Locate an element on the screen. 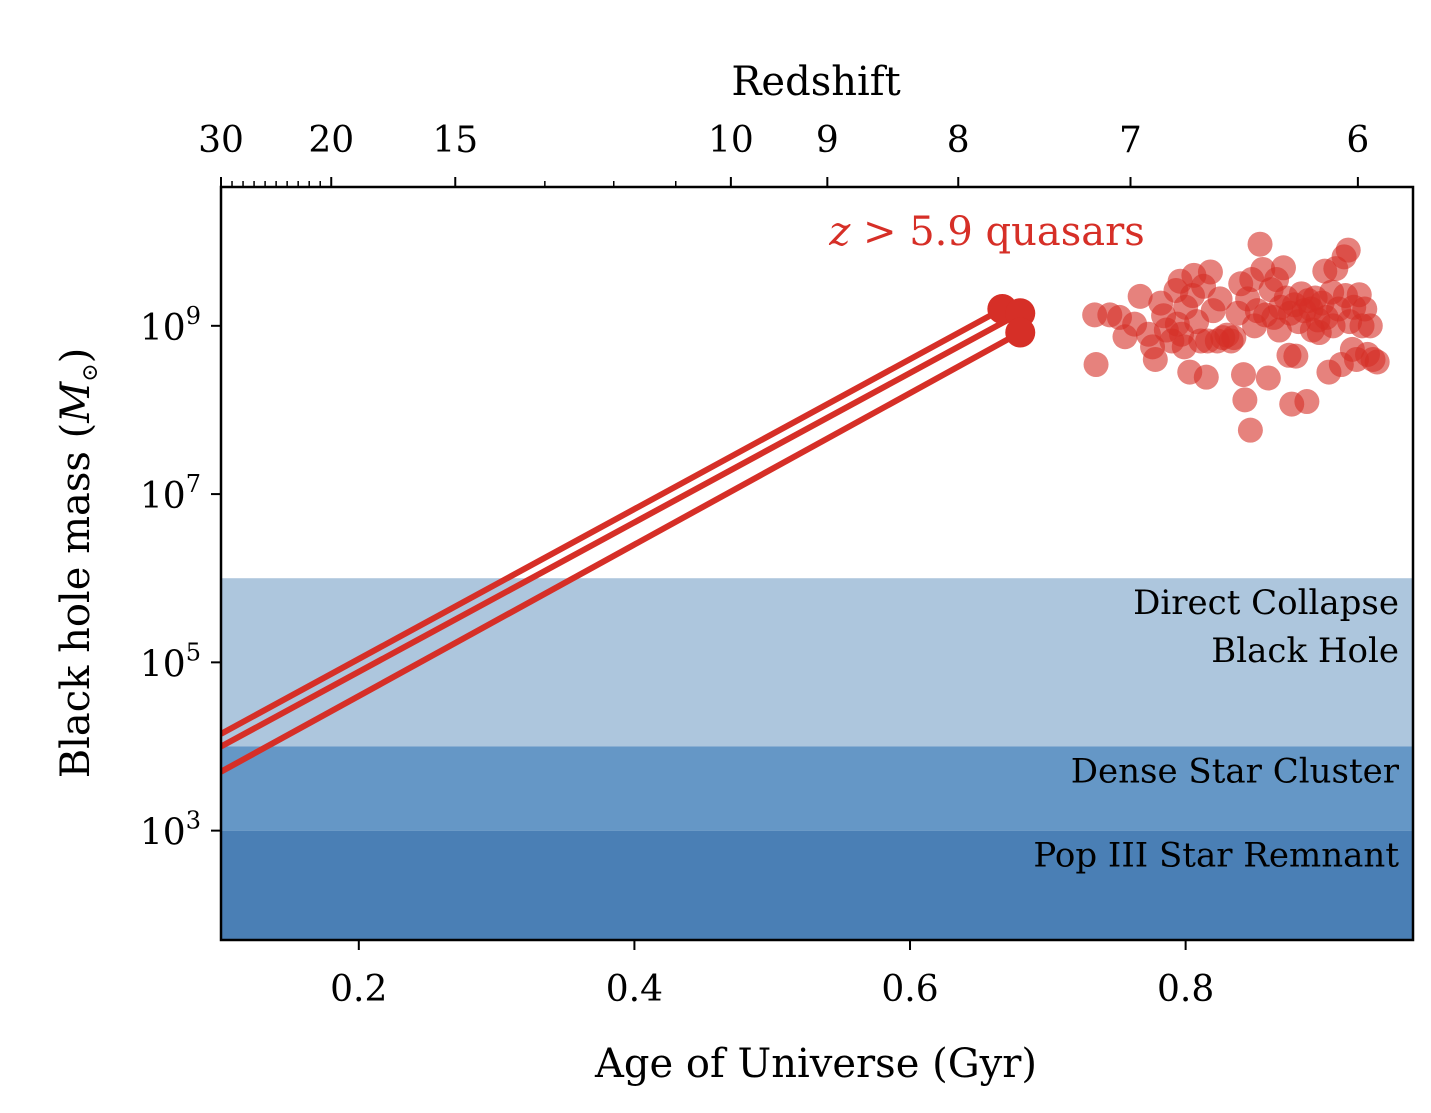  quasar-label-z: z is located at coordinates (839, 232).